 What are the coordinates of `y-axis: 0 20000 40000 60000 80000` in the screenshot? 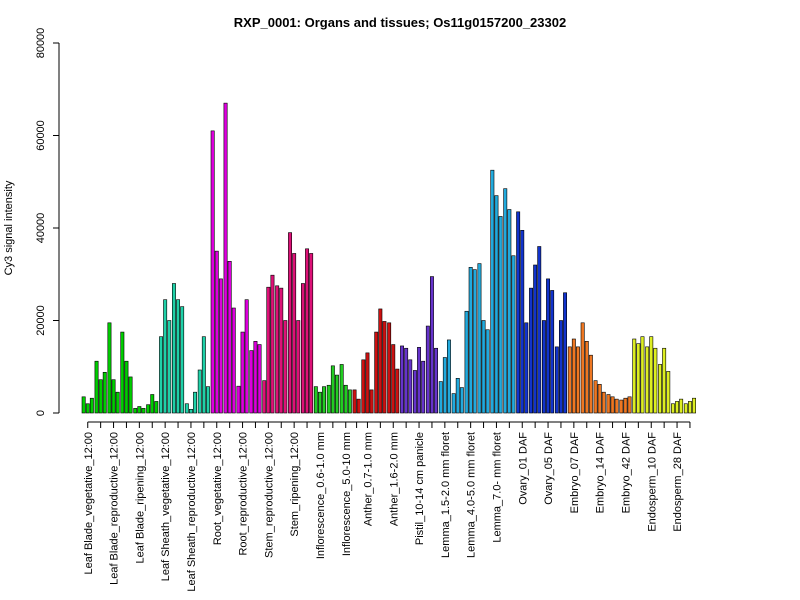 It's located at (47, 222).